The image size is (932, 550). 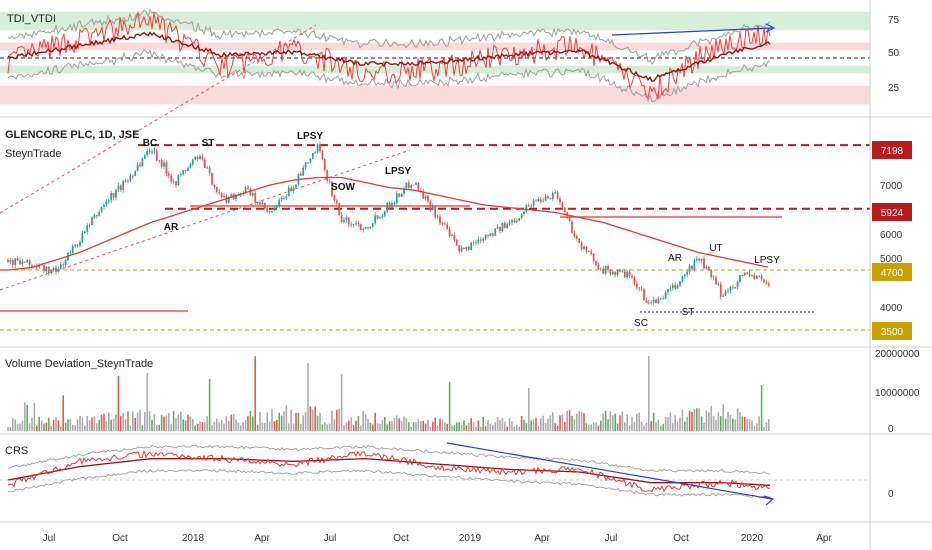 I want to click on annotation-st: ST, so click(x=688, y=312).